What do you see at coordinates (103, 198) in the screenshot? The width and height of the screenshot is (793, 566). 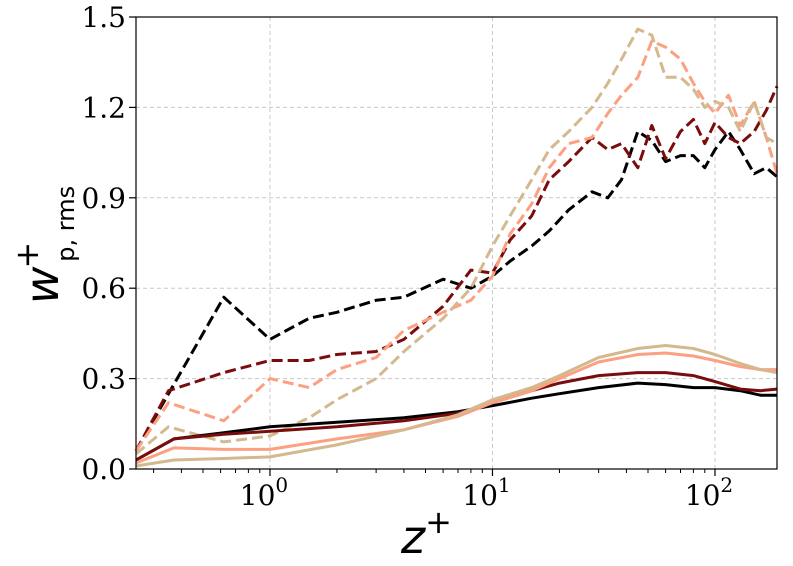 I see `y-tick-label: 0.9` at bounding box center [103, 198].